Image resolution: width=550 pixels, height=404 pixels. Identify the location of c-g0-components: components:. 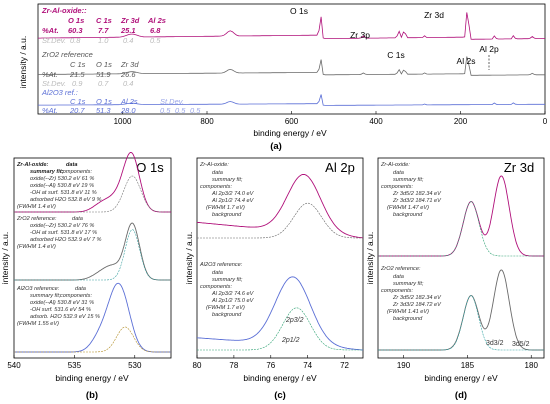
(216, 187).